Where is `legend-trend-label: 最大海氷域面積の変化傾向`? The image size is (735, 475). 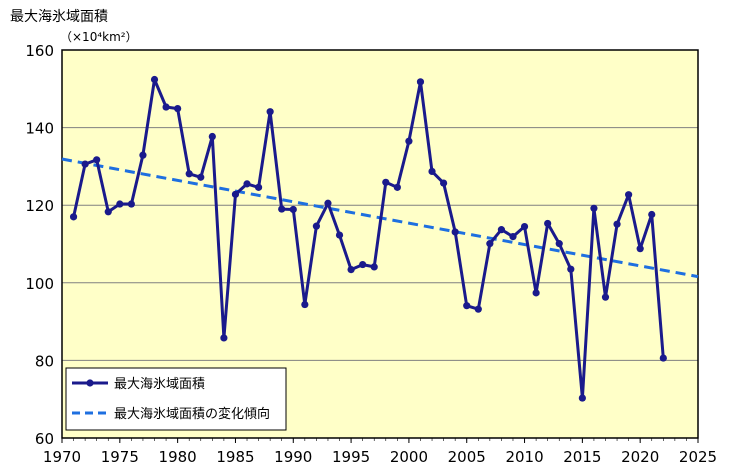 legend-trend-label: 最大海氷域面積の変化傾向 is located at coordinates (192, 414).